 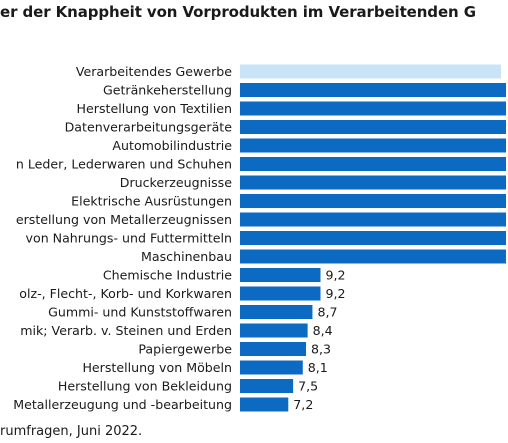 What do you see at coordinates (129, 238) in the screenshot?
I see `category-label: von Nahrungs- und Futtermitteln` at bounding box center [129, 238].